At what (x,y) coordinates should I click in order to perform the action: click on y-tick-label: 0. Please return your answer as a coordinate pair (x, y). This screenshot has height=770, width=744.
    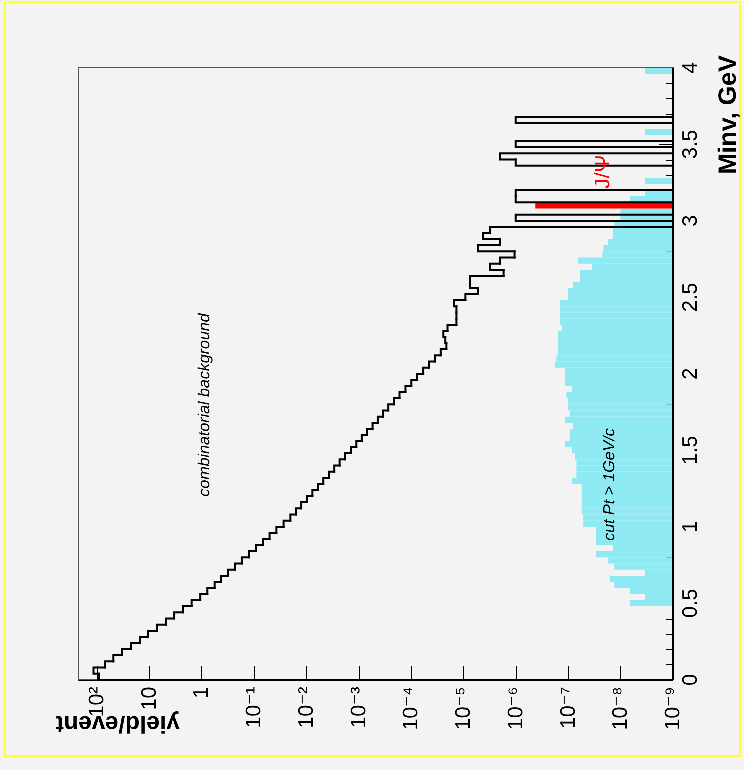
    Looking at the image, I should click on (690, 680).